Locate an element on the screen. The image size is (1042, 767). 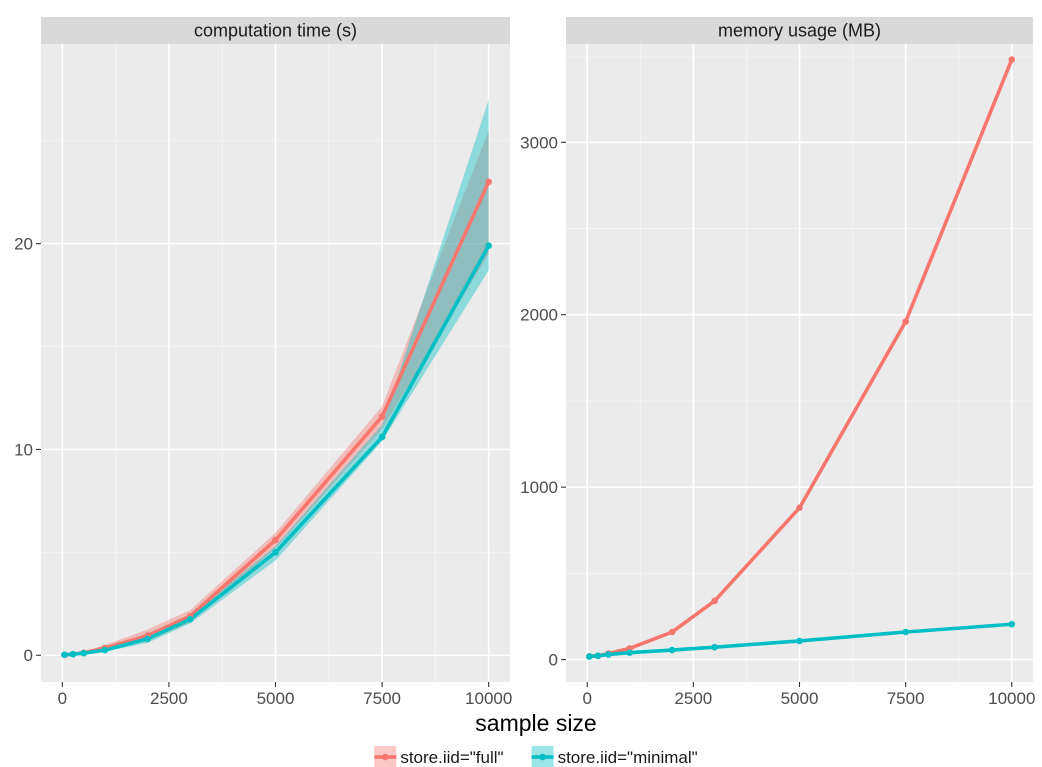
legend-item-minimal: store.iid="minimal" is located at coordinates (614, 756).